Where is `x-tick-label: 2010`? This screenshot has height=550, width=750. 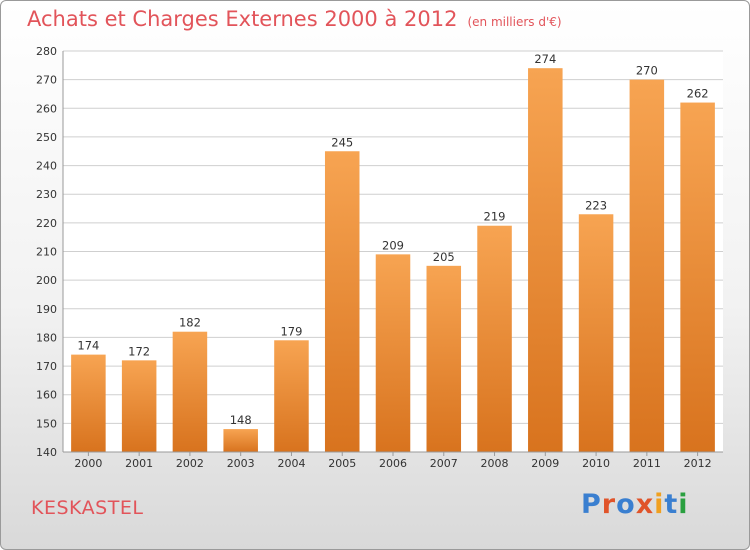 x-tick-label: 2010 is located at coordinates (596, 463).